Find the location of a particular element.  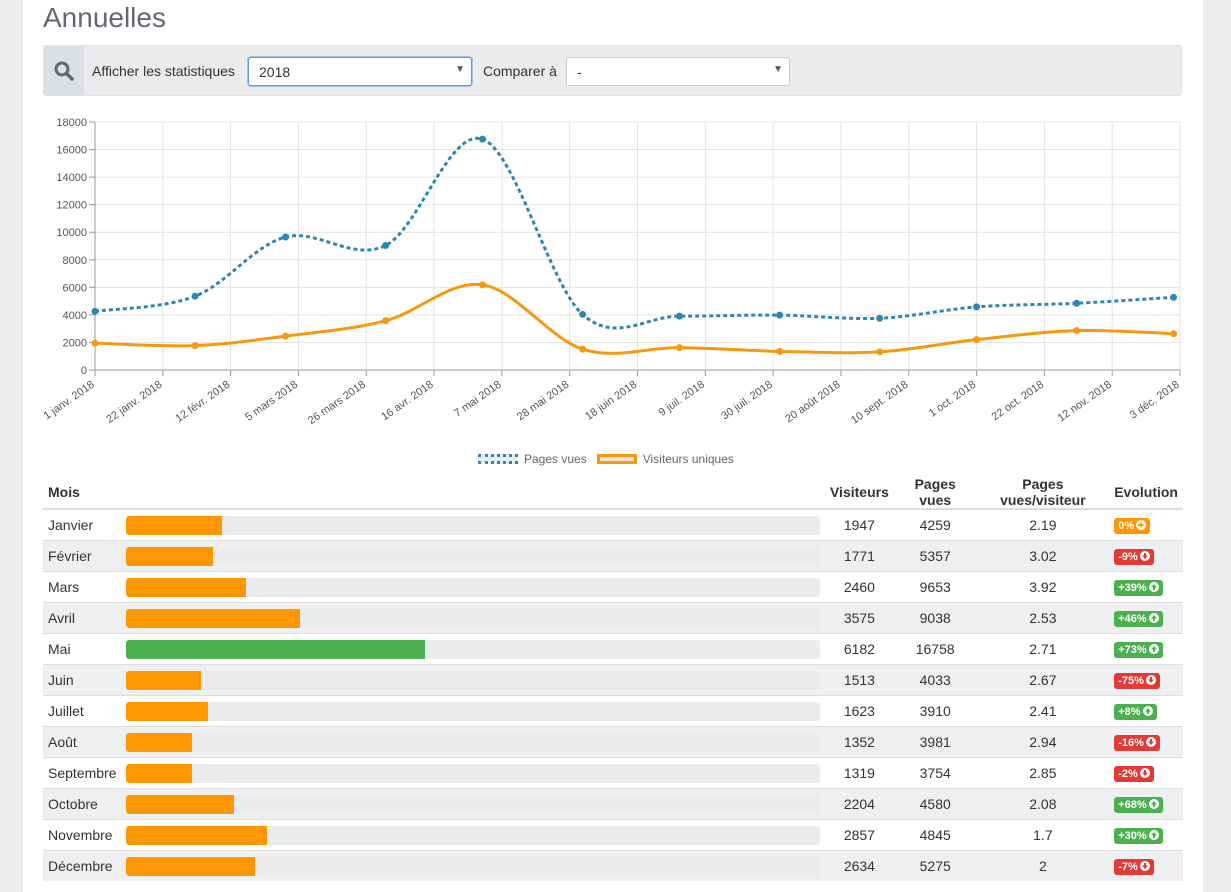

evolution-badge: 0% is located at coordinates (1132, 526).